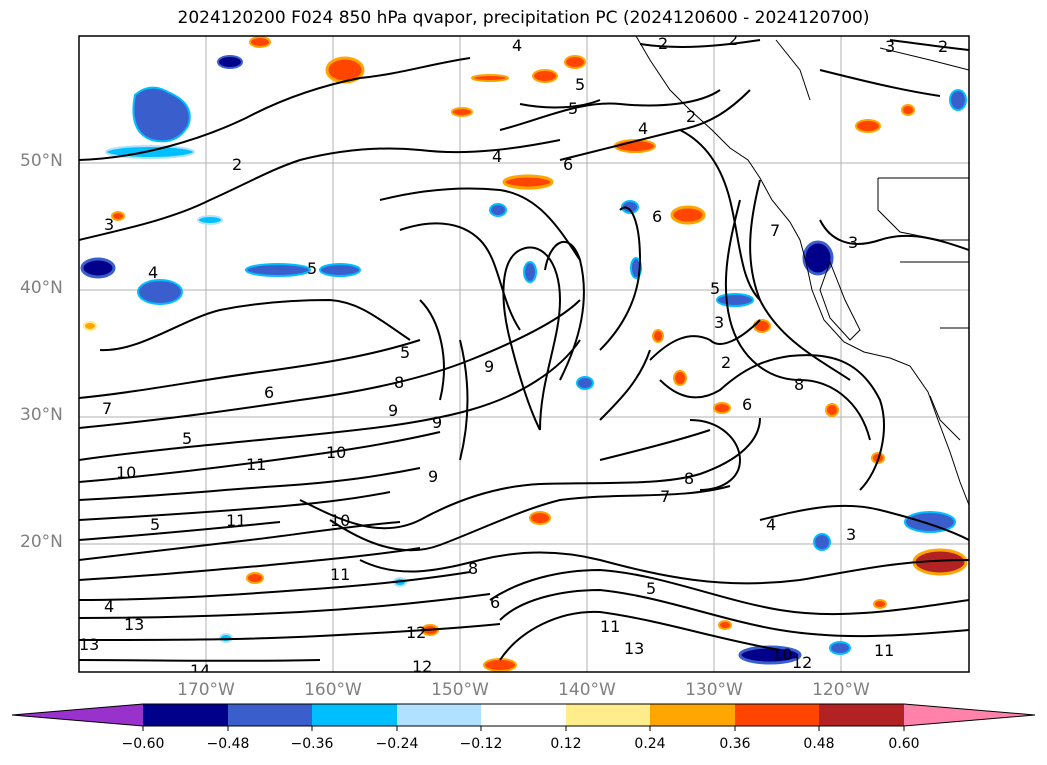 Image resolution: width=1047 pixels, height=765 pixels. Describe the element at coordinates (206, 690) in the screenshot. I see `lon-label-170w: 170°W` at that location.